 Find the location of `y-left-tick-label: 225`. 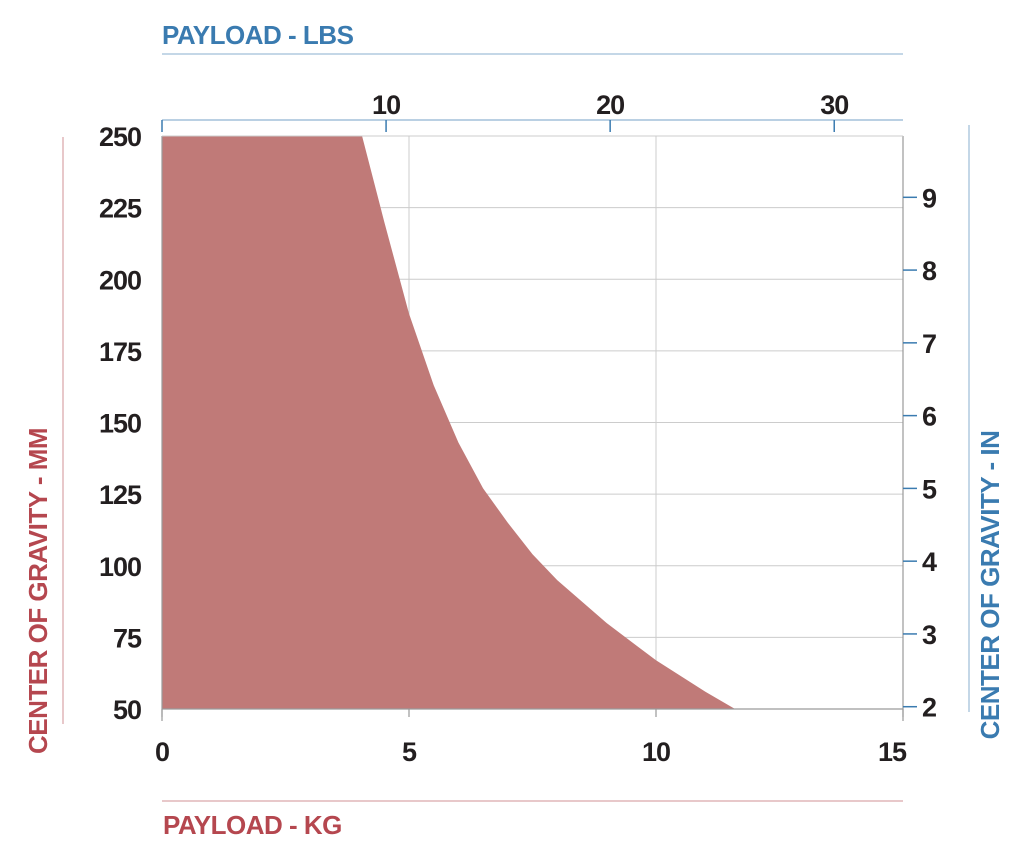

y-left-tick-label: 225 is located at coordinates (120, 209).